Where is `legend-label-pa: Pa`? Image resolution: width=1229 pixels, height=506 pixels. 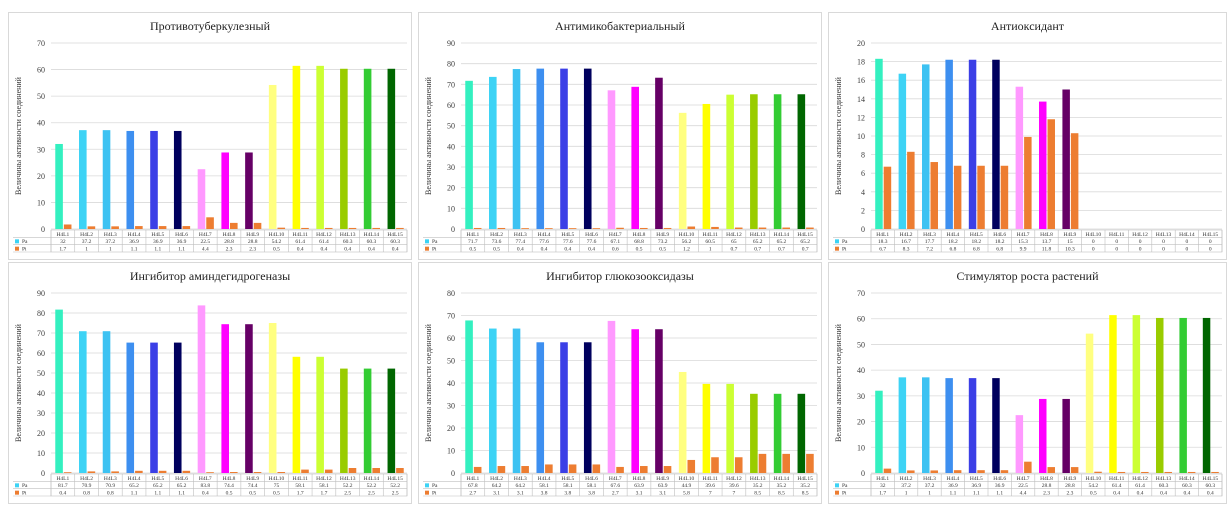
legend-label-pa: Pa is located at coordinates (435, 486).